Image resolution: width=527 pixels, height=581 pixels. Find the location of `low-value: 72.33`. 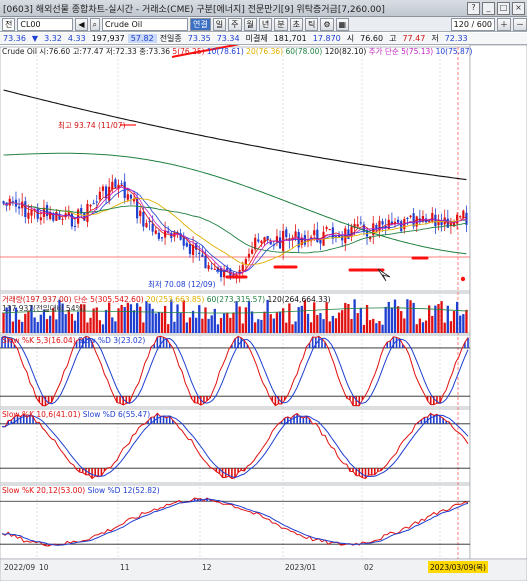

low-value: 72.33 is located at coordinates (456, 38).